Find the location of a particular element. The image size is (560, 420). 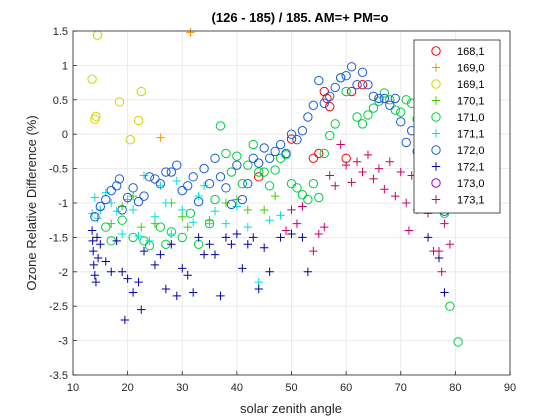

legend-label: 168,1 is located at coordinates (471, 52).